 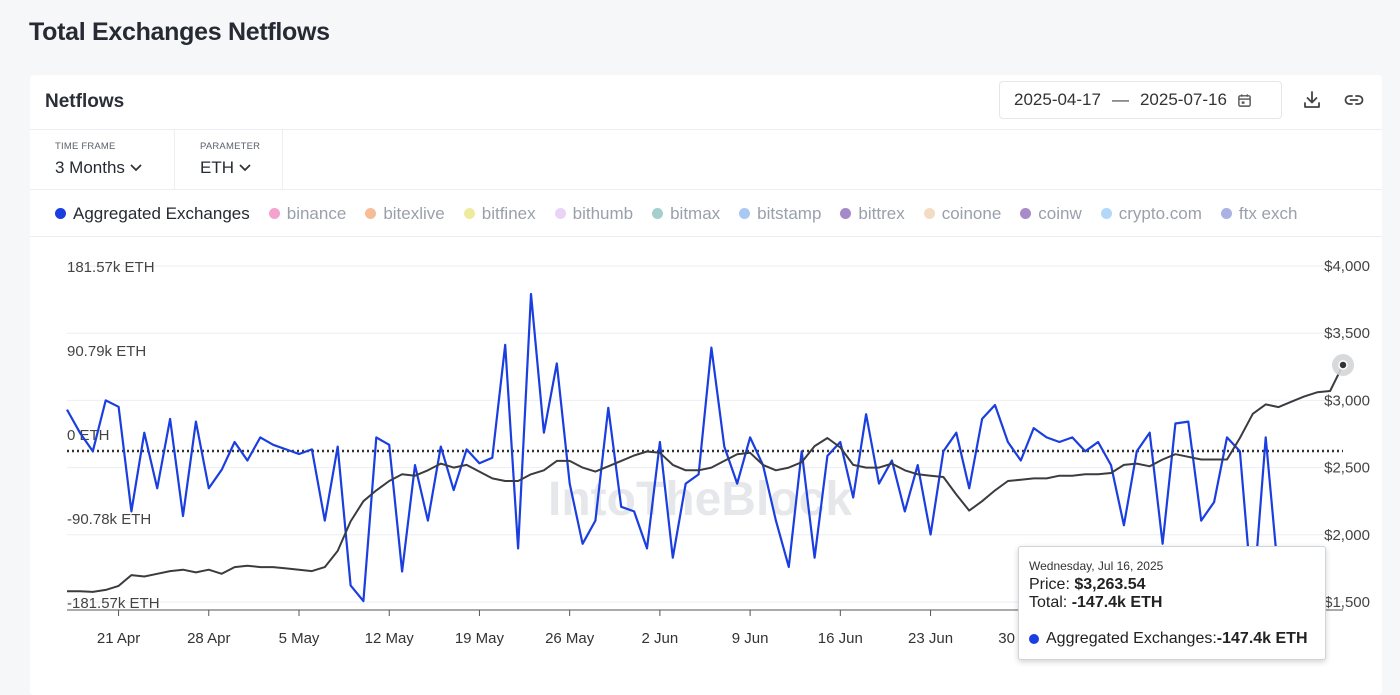 What do you see at coordinates (1057, 99) in the screenshot?
I see `date-start: 2025-04-17` at bounding box center [1057, 99].